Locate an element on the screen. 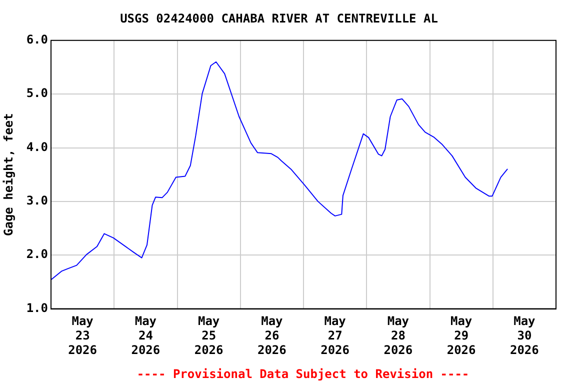 This screenshot has height=384, width=576. x-tick-label: May 27 2026 is located at coordinates (335, 335).